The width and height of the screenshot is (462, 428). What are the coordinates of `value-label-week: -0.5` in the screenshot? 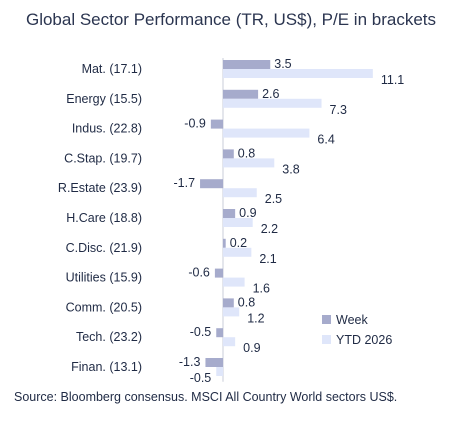 It's located at (201, 332).